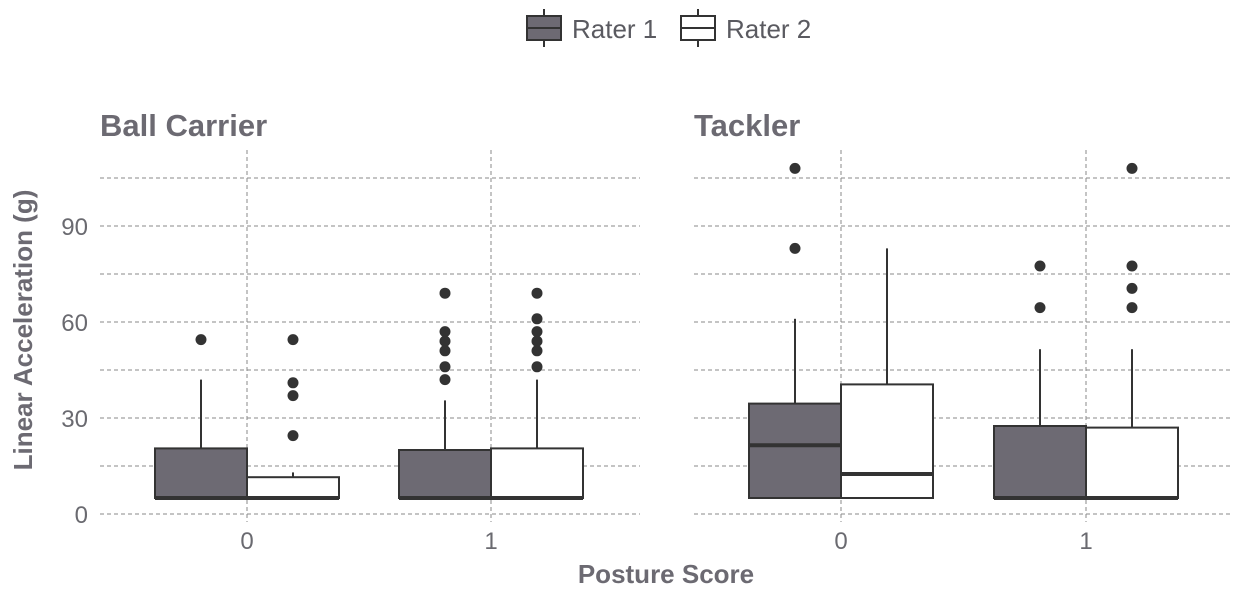 This screenshot has height=590, width=1235. What do you see at coordinates (81, 515) in the screenshot?
I see `y-tick-label: 0` at bounding box center [81, 515].